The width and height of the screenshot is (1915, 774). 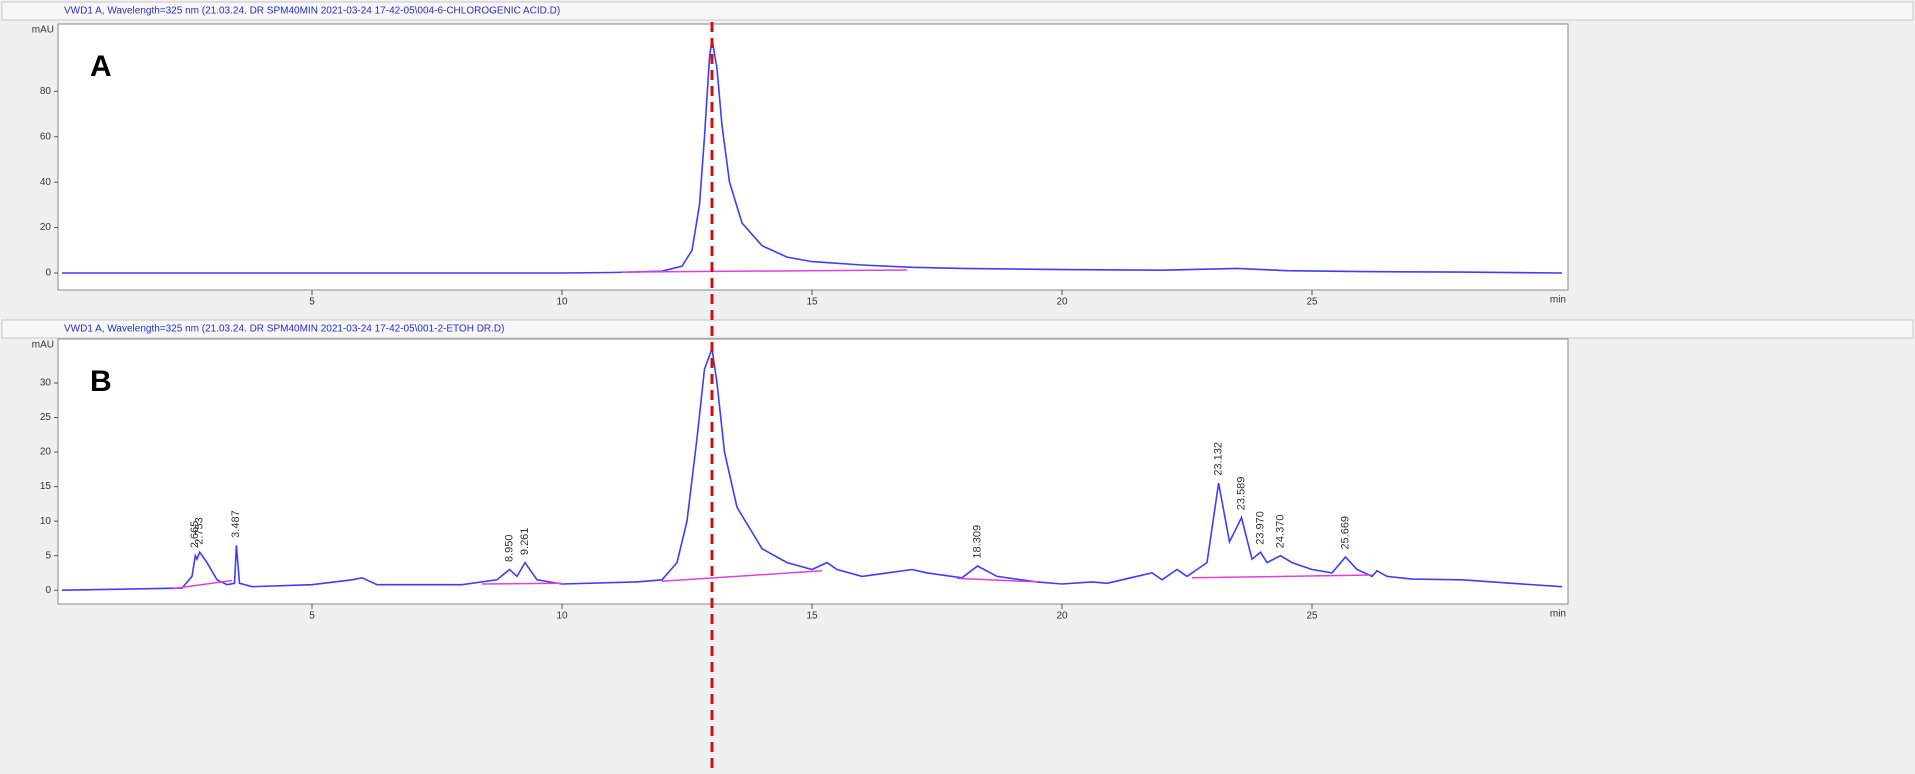 I want to click on y-tick-label: 30, so click(x=46, y=383).